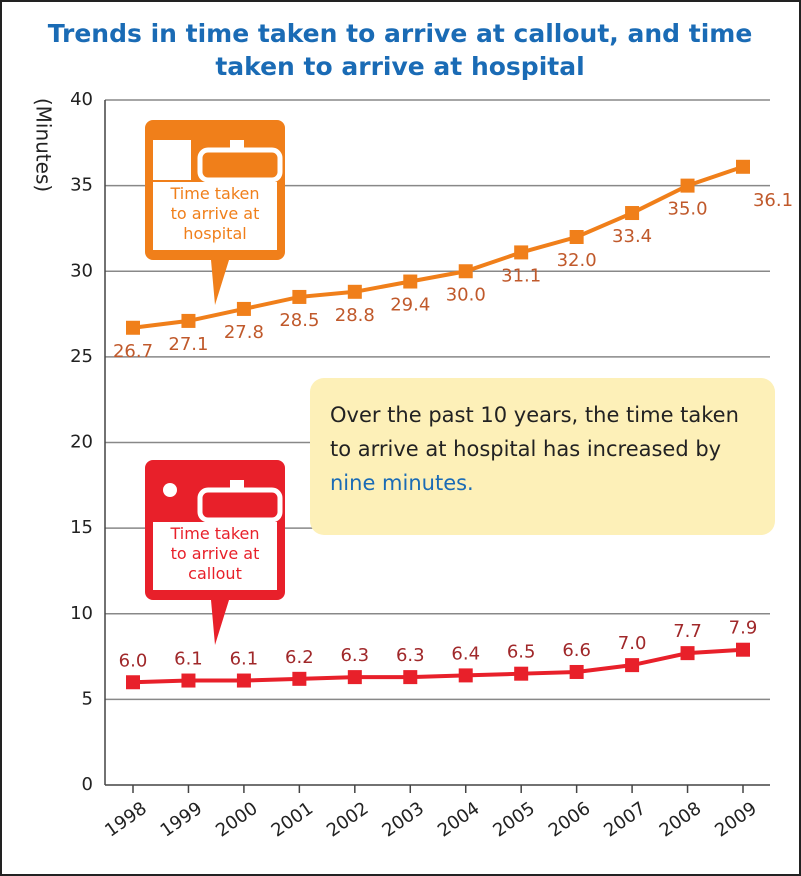  What do you see at coordinates (81, 270) in the screenshot?
I see `y-tick-label: 30` at bounding box center [81, 270].